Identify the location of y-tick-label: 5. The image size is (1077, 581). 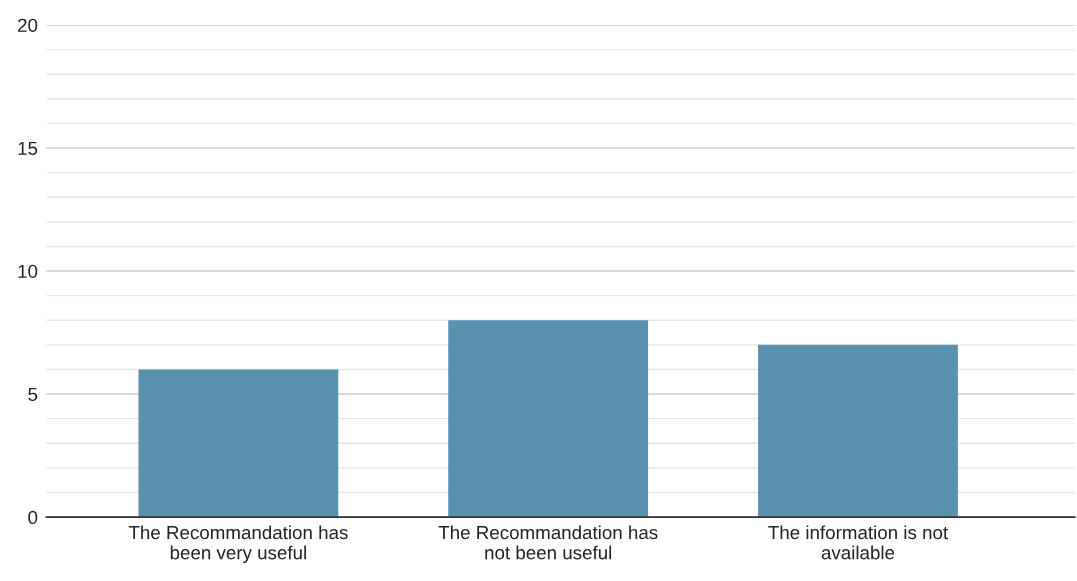
(33, 394).